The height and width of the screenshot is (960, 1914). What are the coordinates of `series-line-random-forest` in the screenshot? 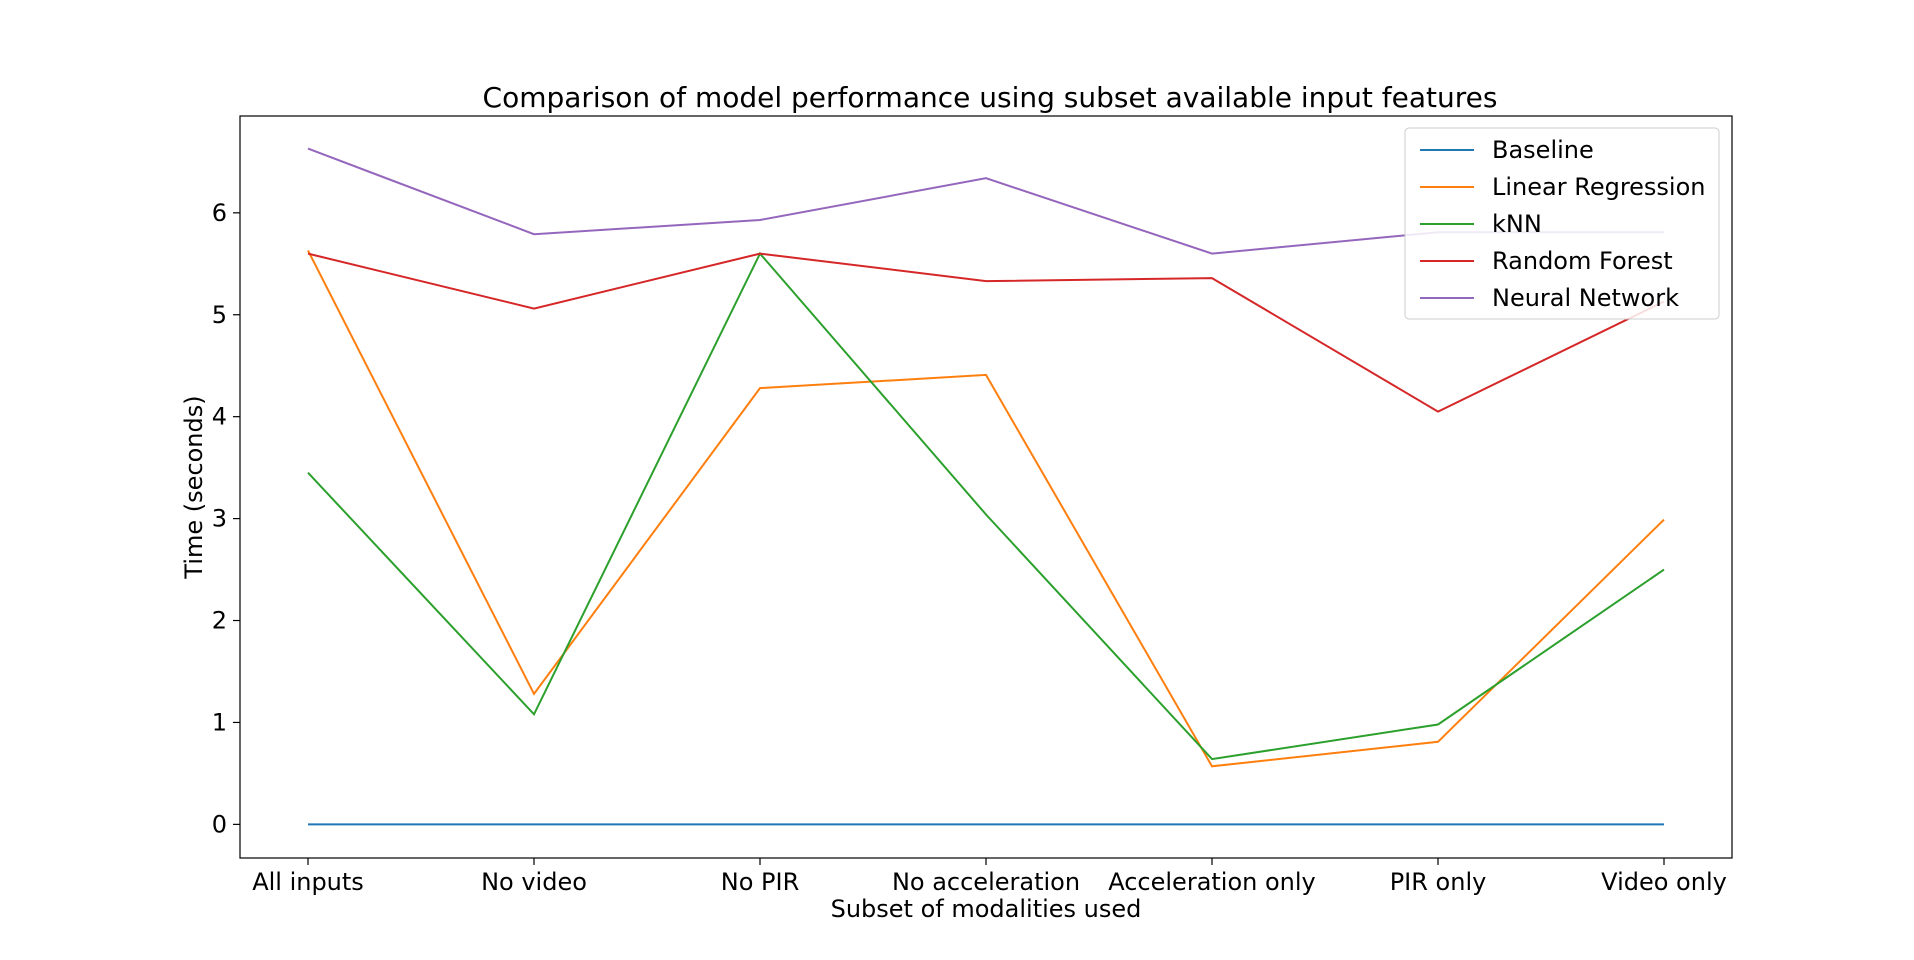 It's located at (986, 332).